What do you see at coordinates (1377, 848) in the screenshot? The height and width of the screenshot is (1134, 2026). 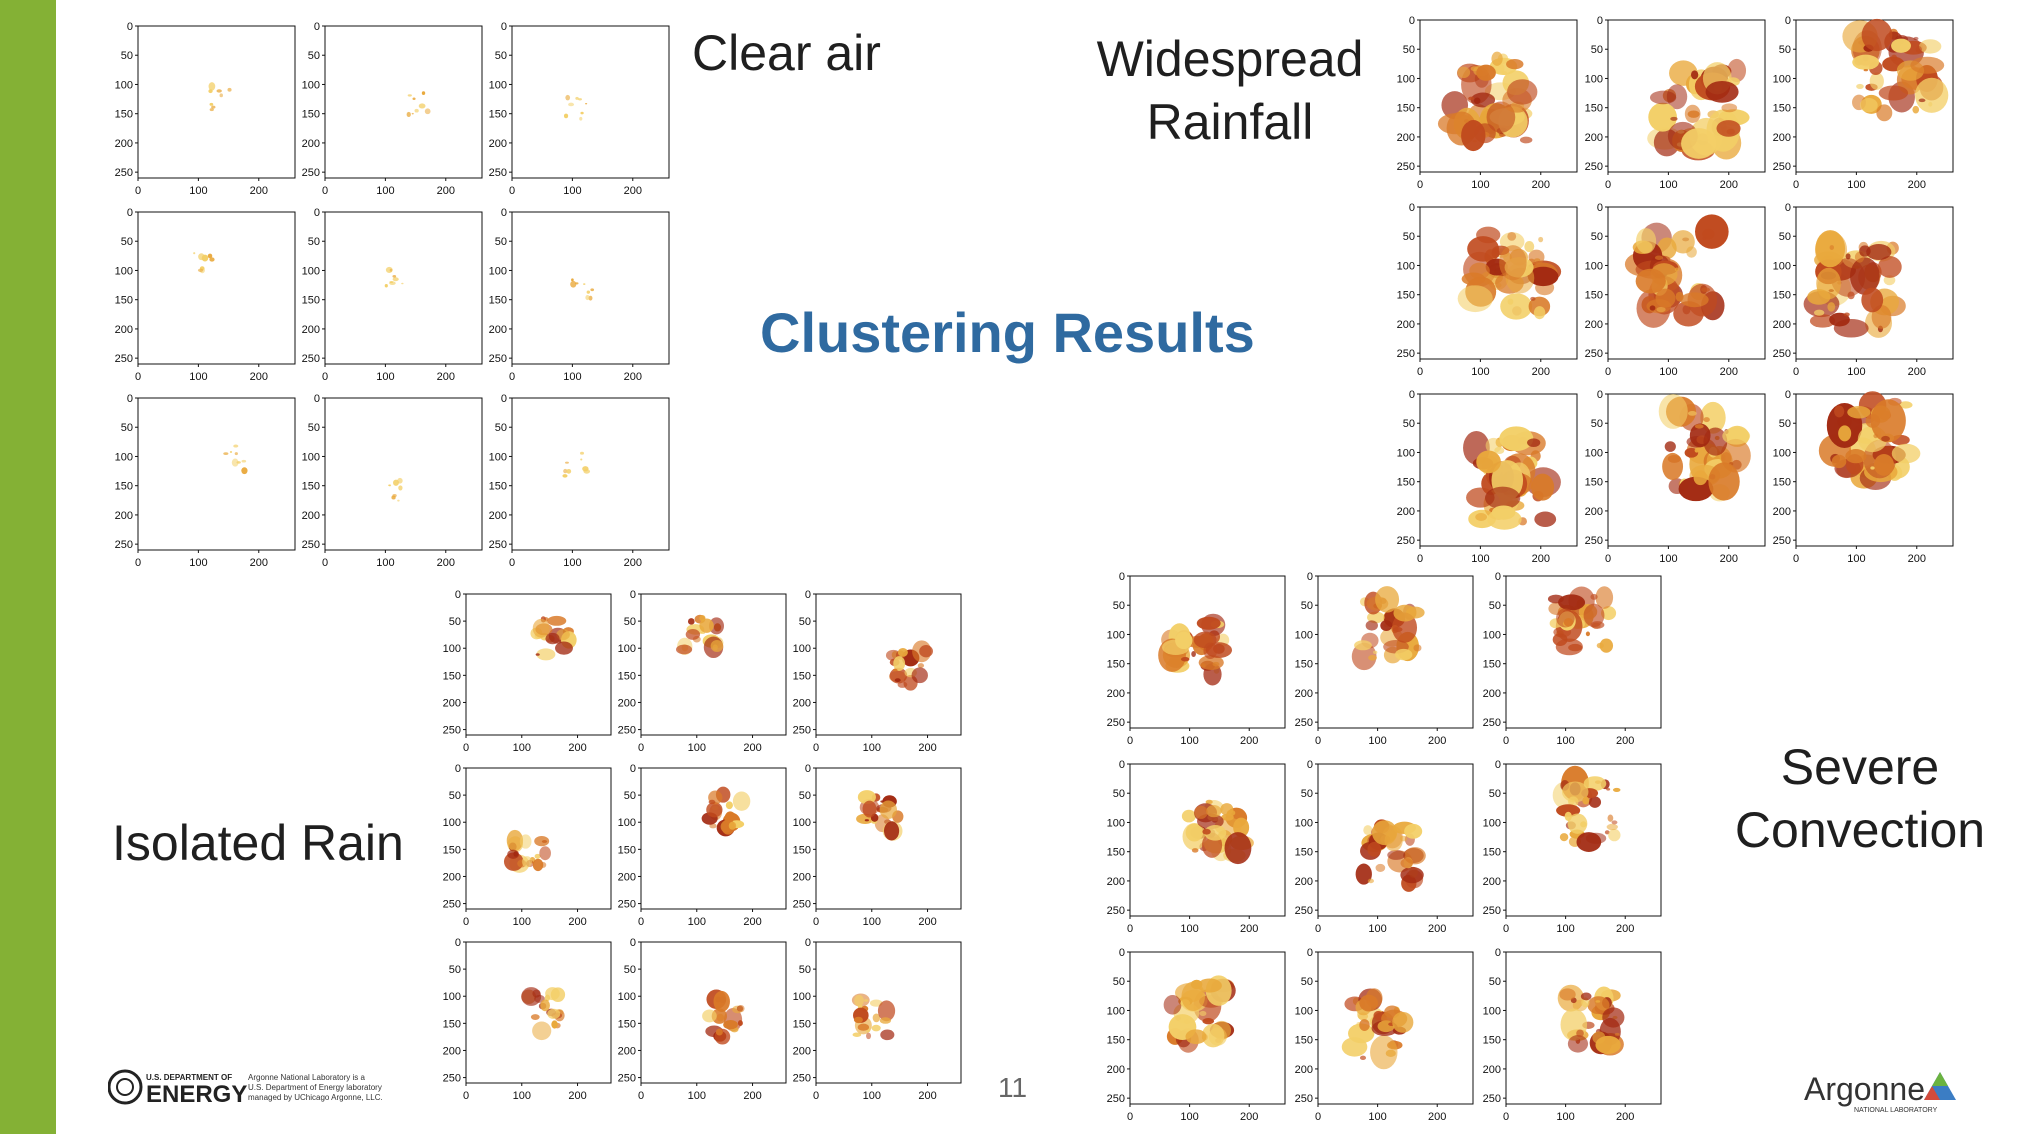 I see `severe-panel: 0 50 100 150 200 250 0 100 200` at bounding box center [1377, 848].